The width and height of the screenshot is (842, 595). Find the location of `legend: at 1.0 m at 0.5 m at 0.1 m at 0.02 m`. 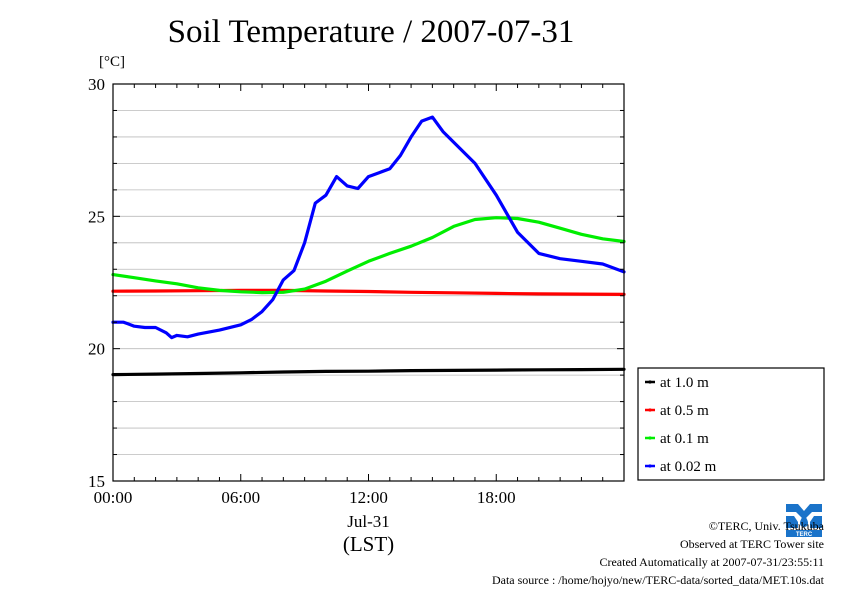

legend: at 1.0 m at 0.5 m at 0.1 m at 0.02 m is located at coordinates (731, 424).